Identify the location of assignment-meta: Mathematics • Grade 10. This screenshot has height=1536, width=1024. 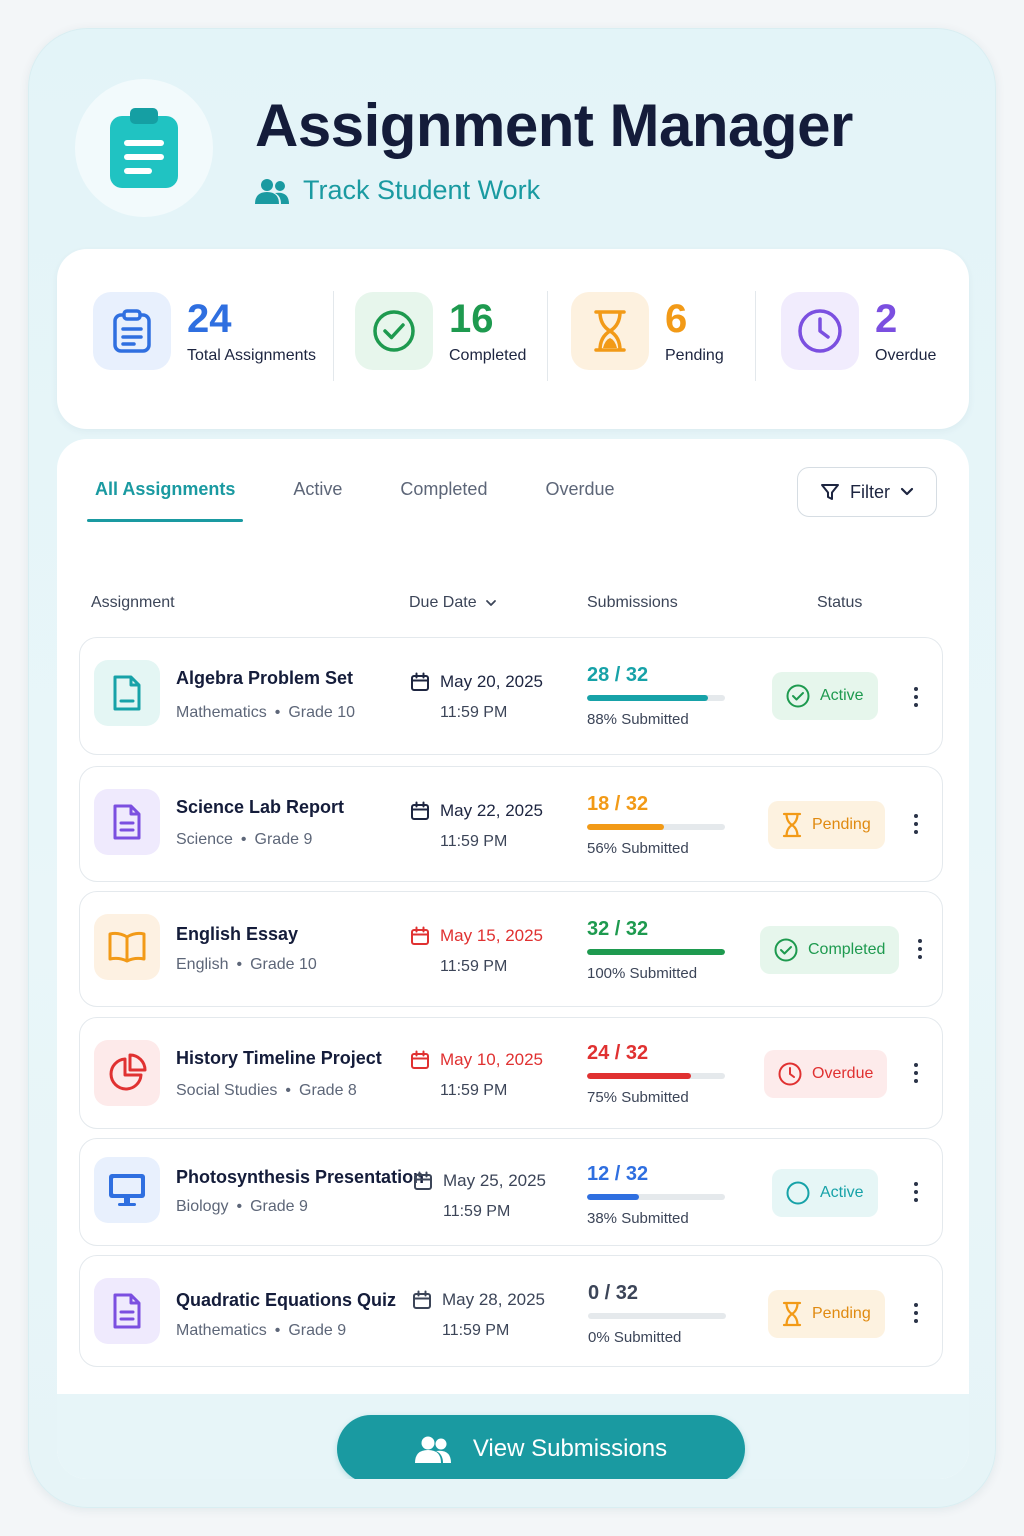
(266, 712).